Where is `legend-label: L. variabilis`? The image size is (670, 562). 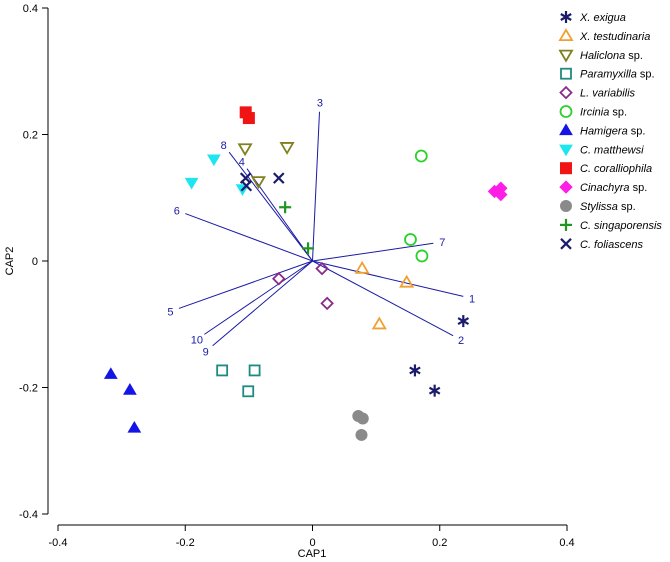
legend-label: L. variabilis is located at coordinates (608, 94).